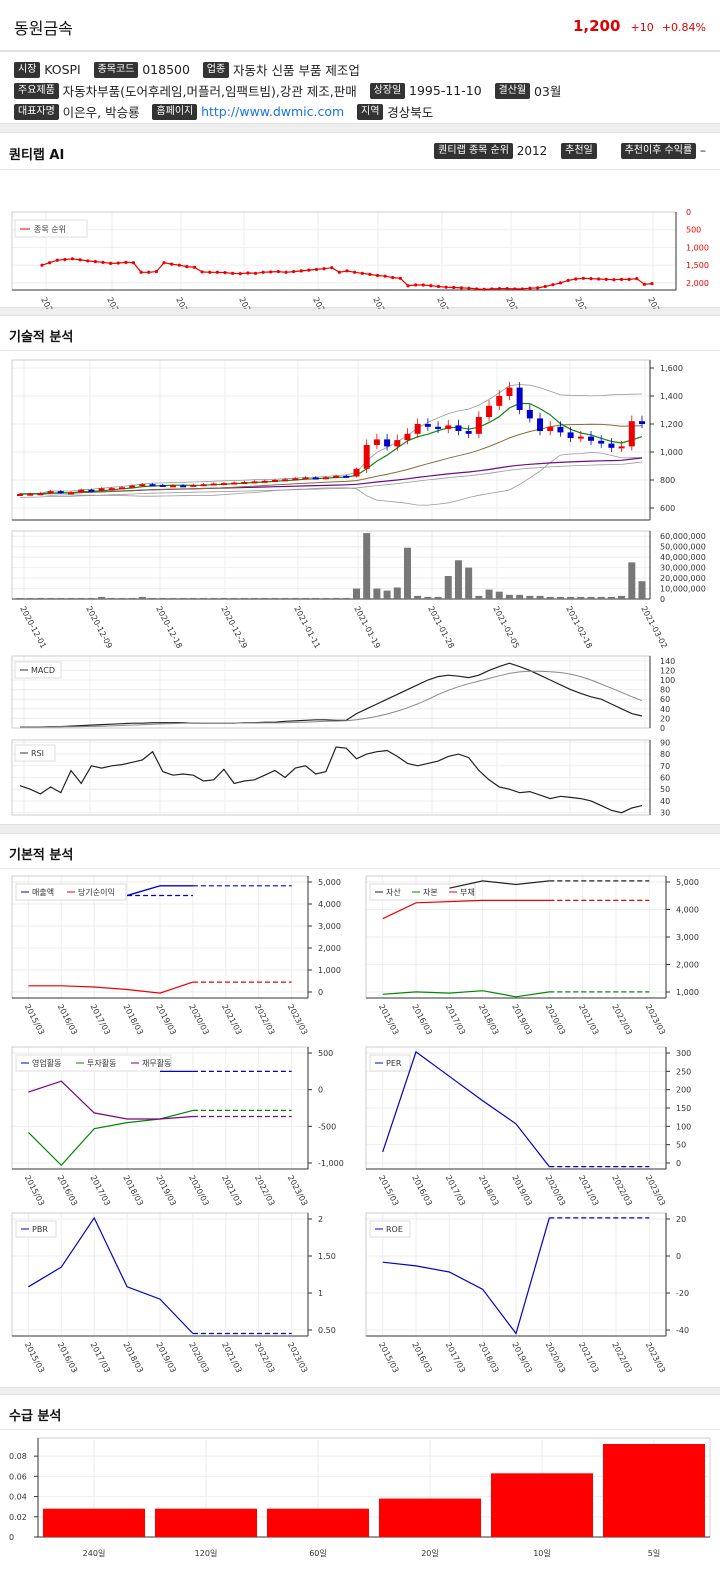 Image resolution: width=720 pixels, height=1571 pixels. I want to click on fund-legend-label: 당기순이익, so click(96, 892).